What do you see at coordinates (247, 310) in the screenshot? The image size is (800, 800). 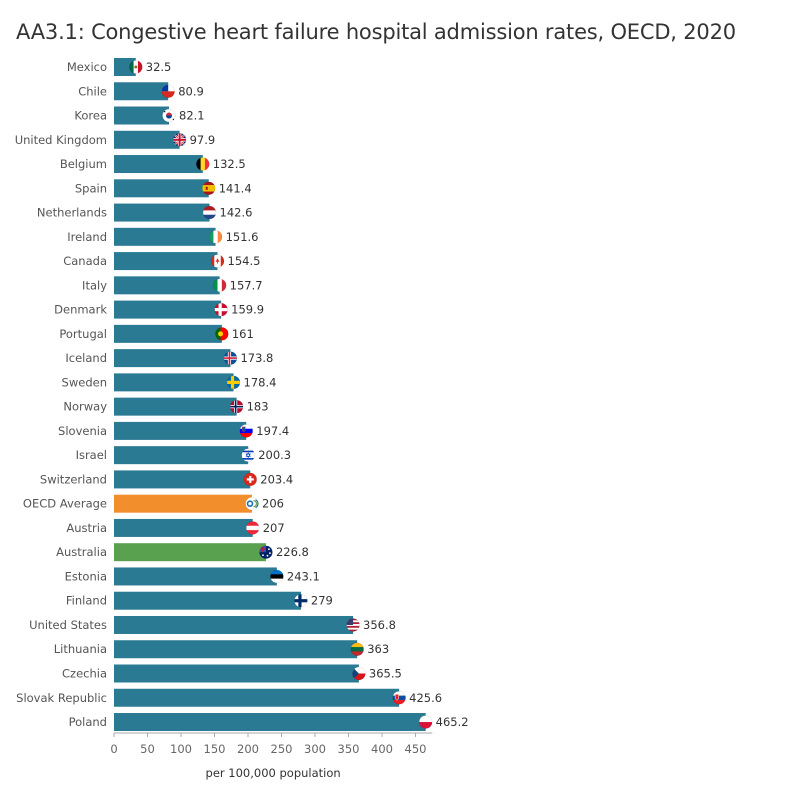 I see `value-label-denmark: 159.9` at bounding box center [247, 310].